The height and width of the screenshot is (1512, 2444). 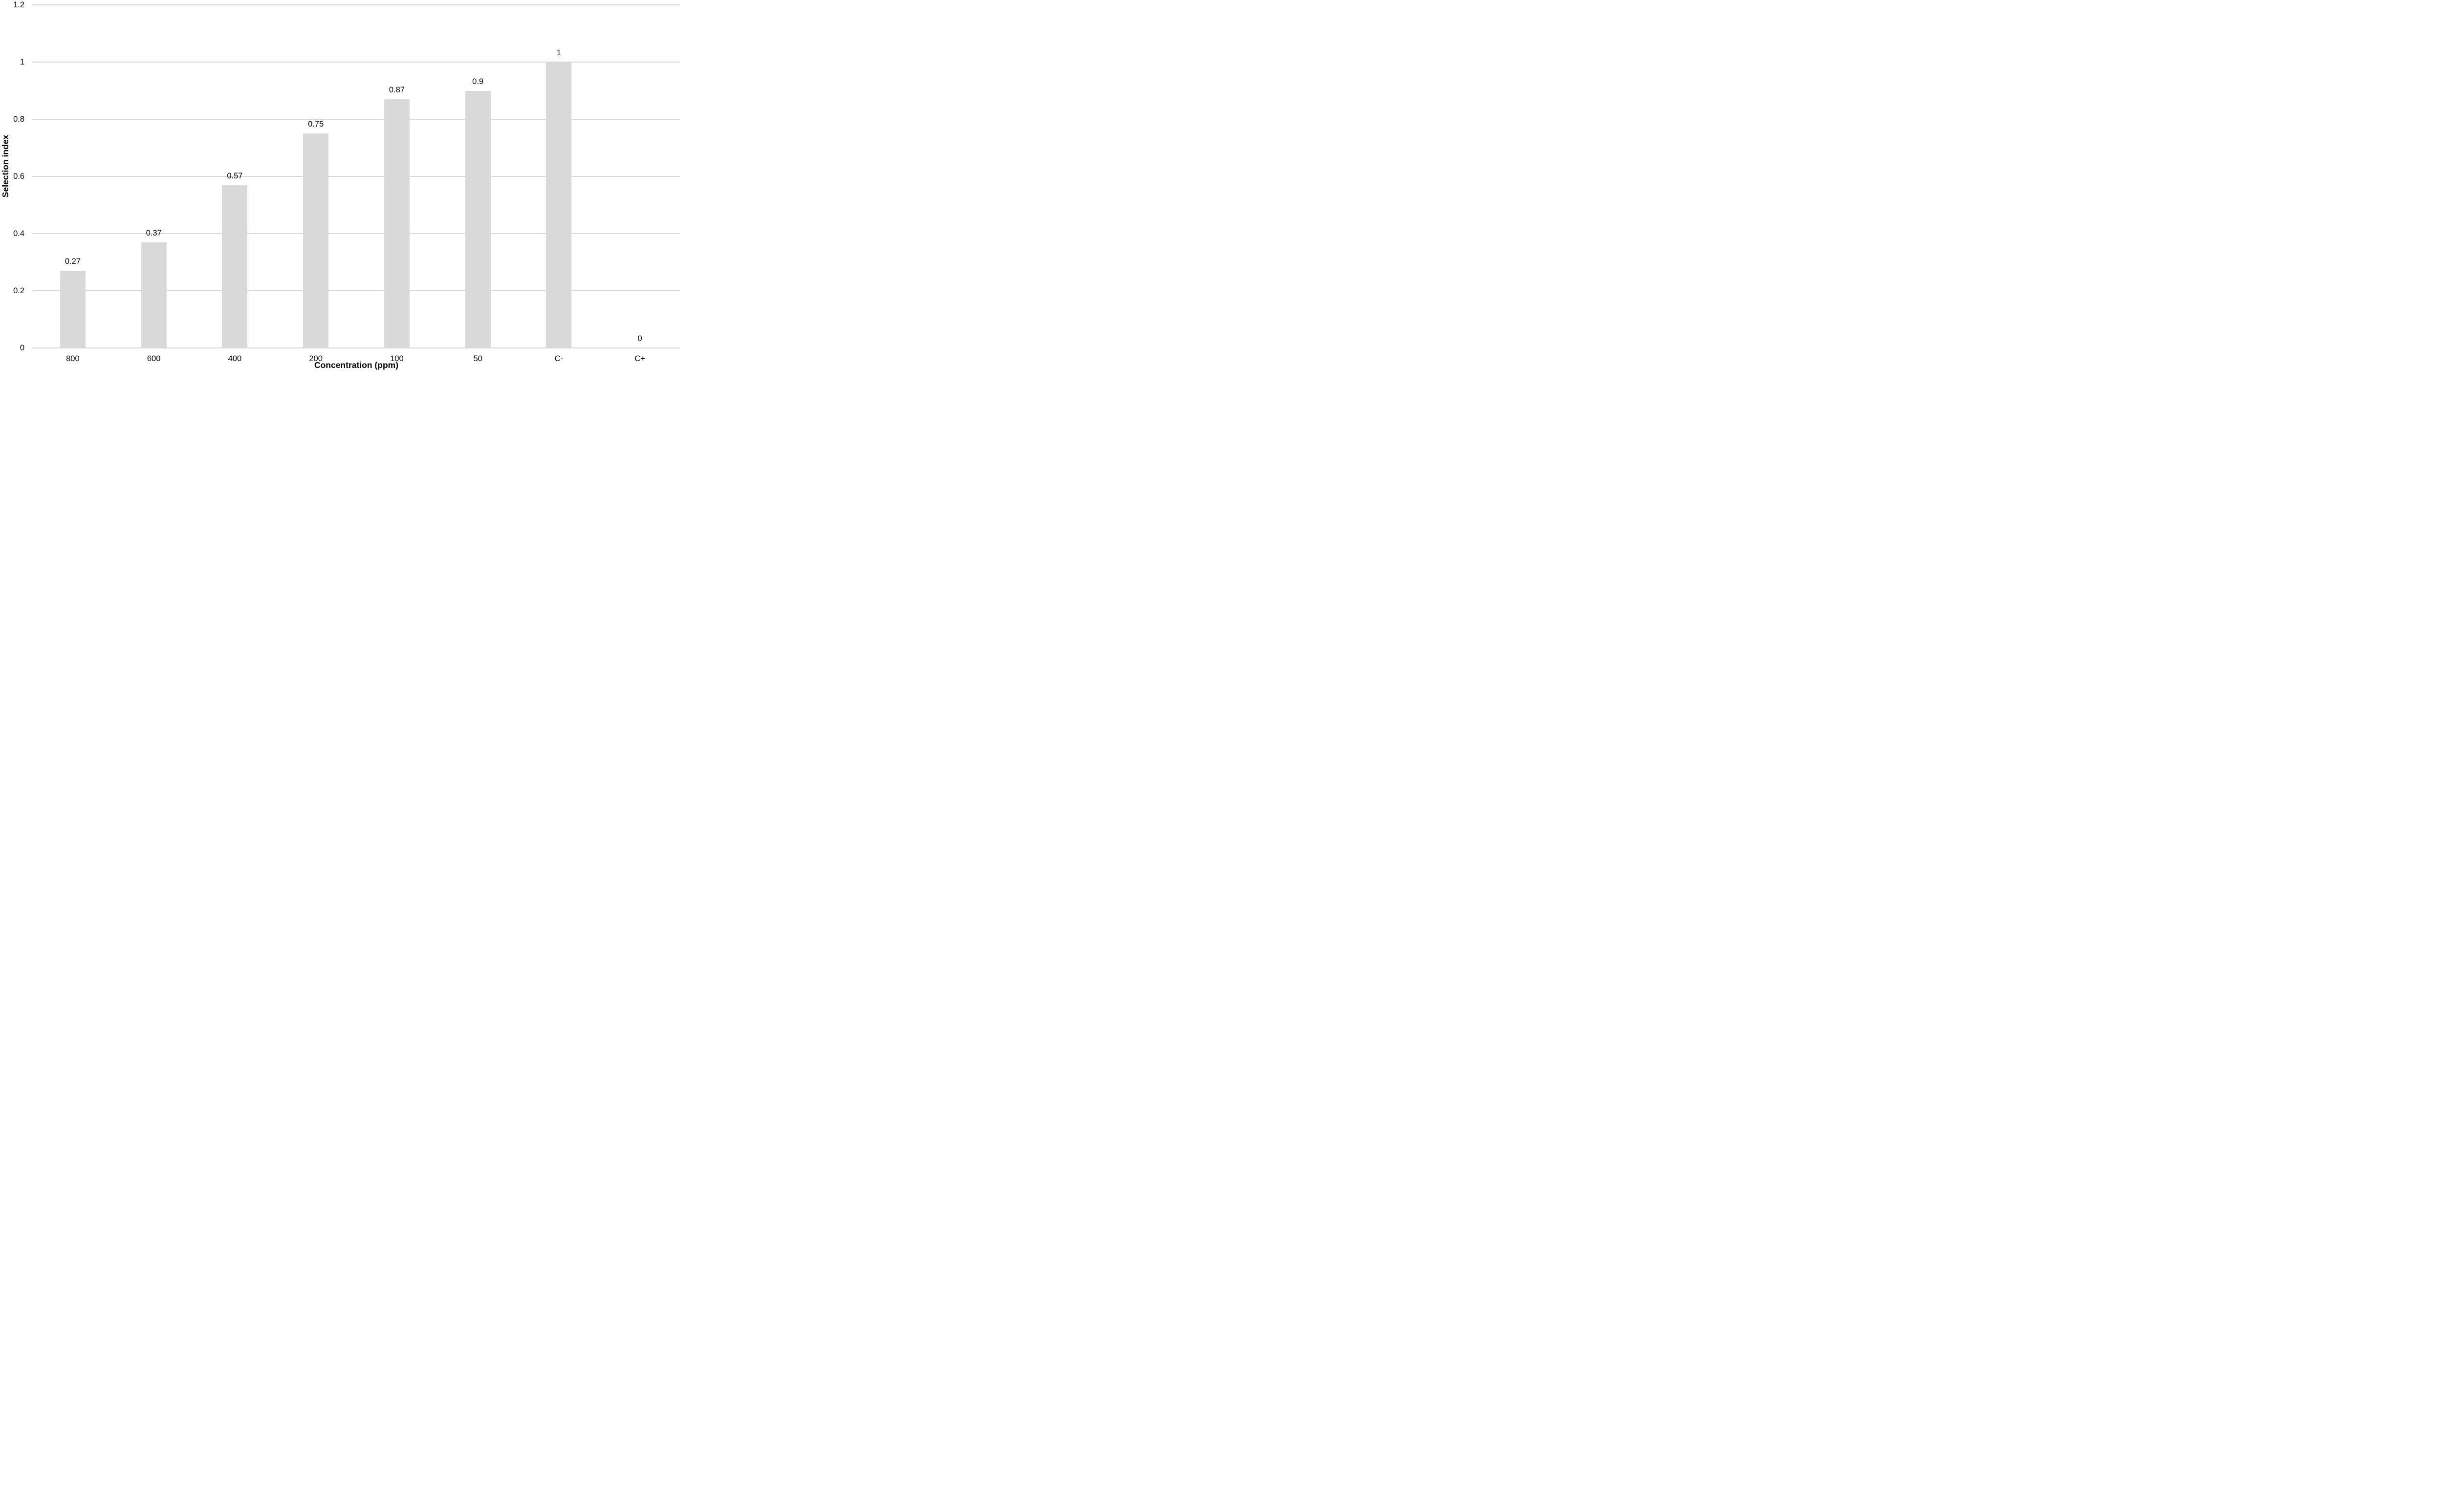 I want to click on bar-data-label: 0.9, so click(x=478, y=81).